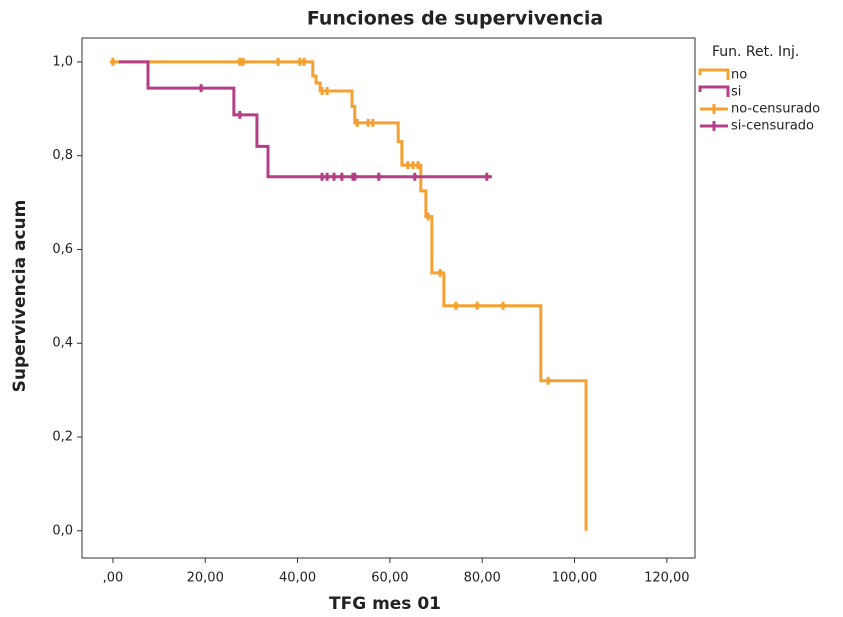 The height and width of the screenshot is (617, 843). What do you see at coordinates (739, 75) in the screenshot?
I see `legend-label: no` at bounding box center [739, 75].